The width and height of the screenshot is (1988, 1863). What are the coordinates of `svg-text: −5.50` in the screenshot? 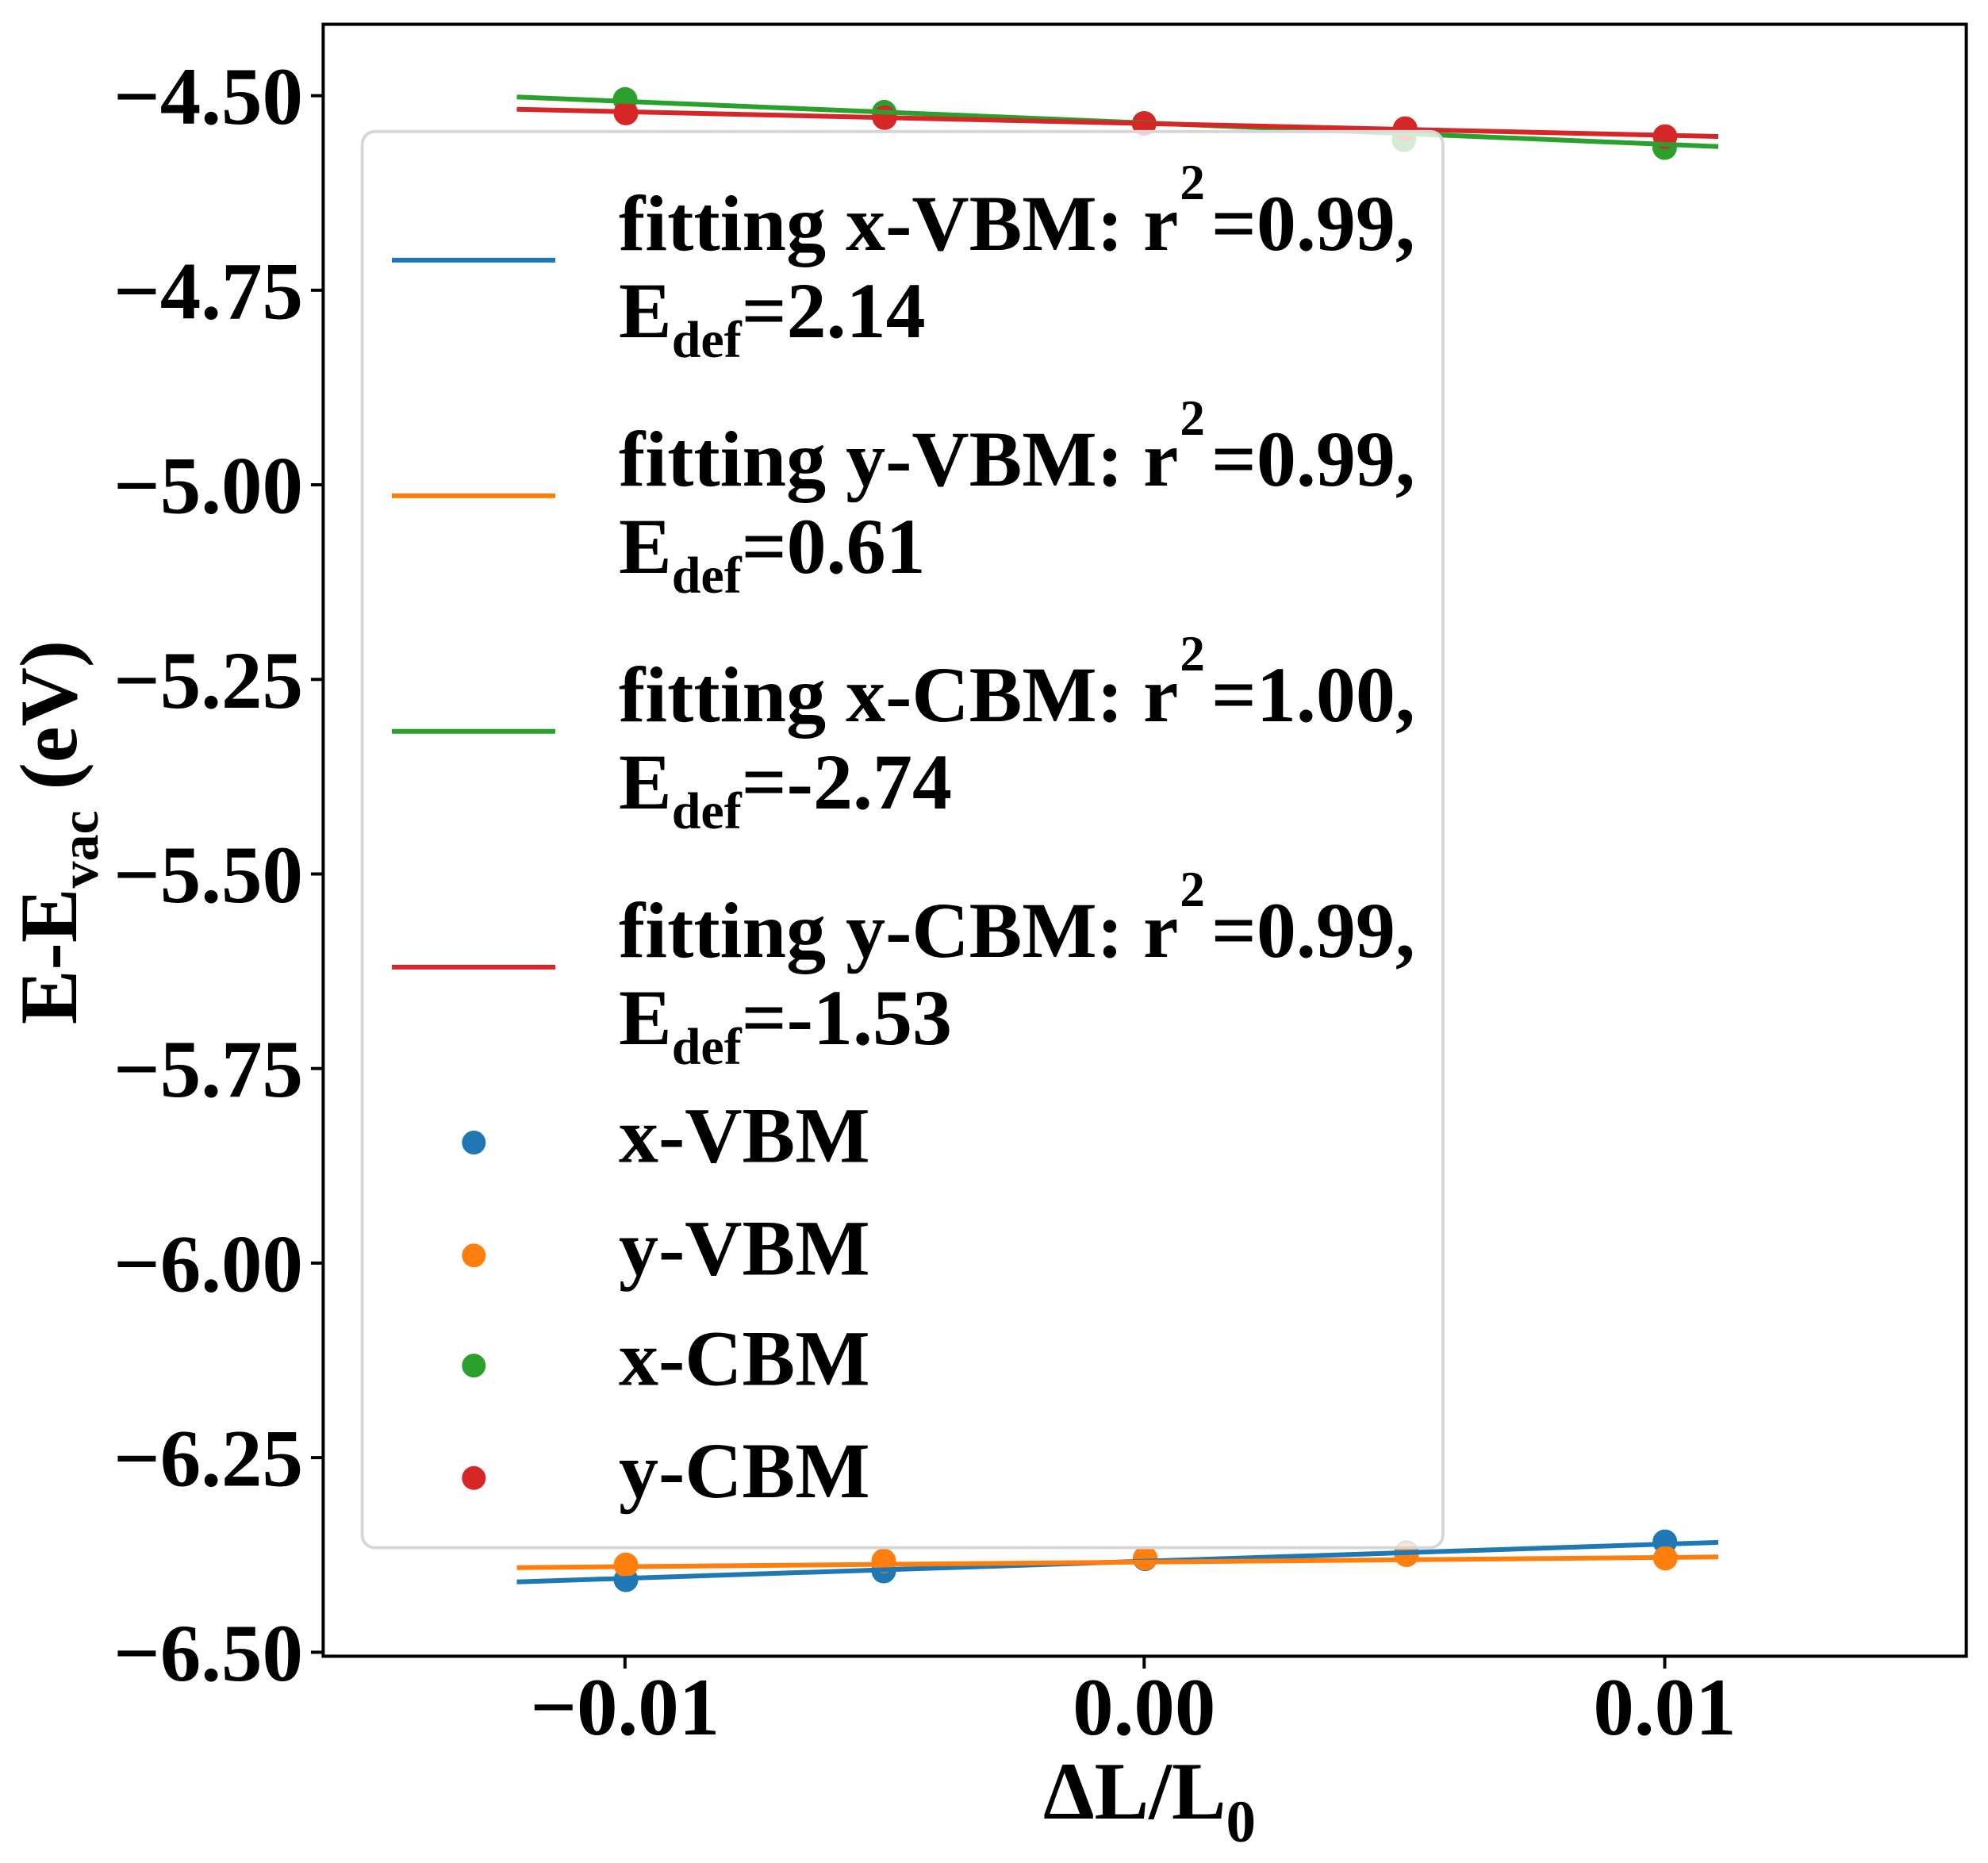 It's located at (208, 875).